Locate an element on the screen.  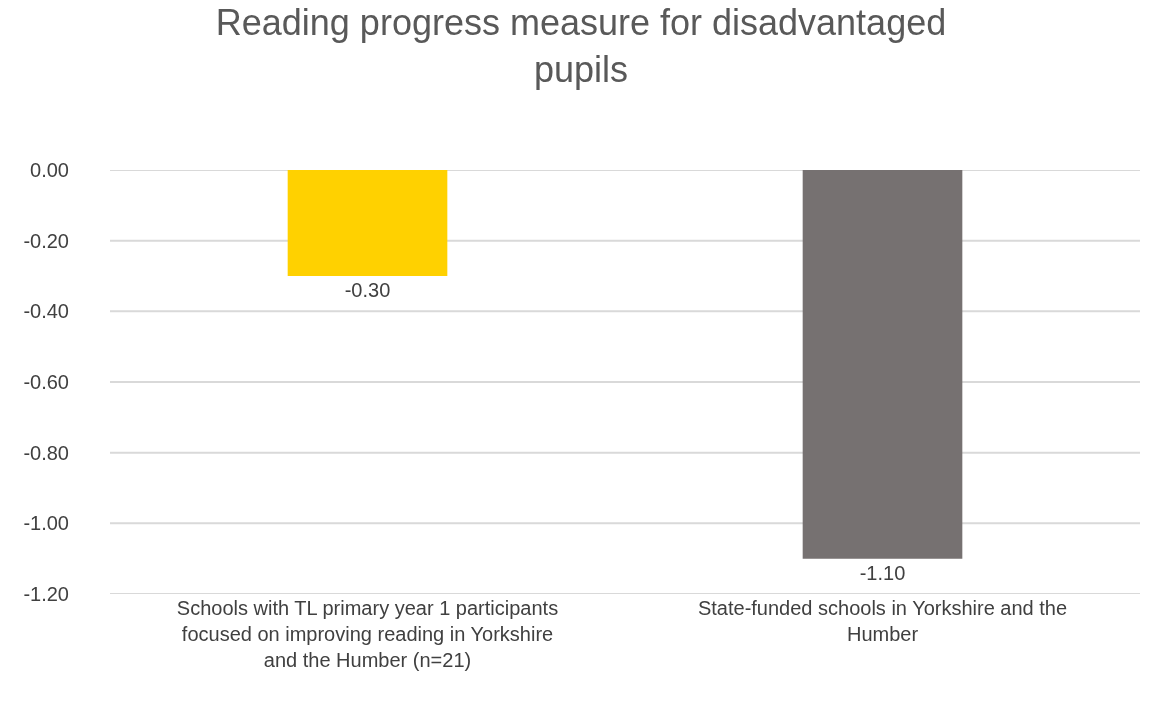
y-tick-label: -0.60 is located at coordinates (46, 382).